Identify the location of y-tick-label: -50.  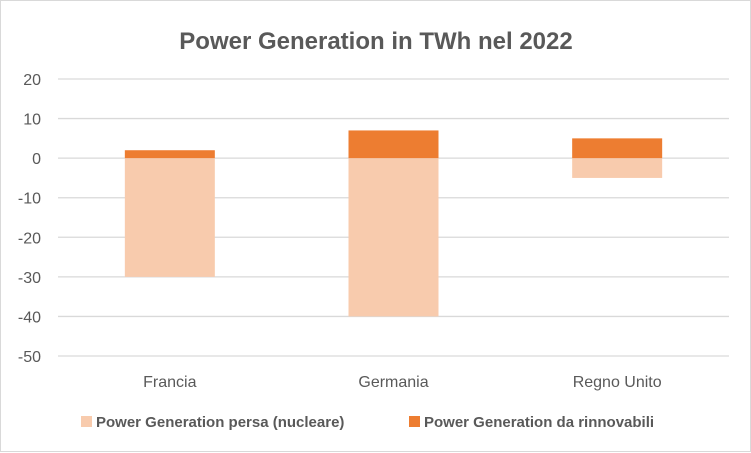
(29, 357).